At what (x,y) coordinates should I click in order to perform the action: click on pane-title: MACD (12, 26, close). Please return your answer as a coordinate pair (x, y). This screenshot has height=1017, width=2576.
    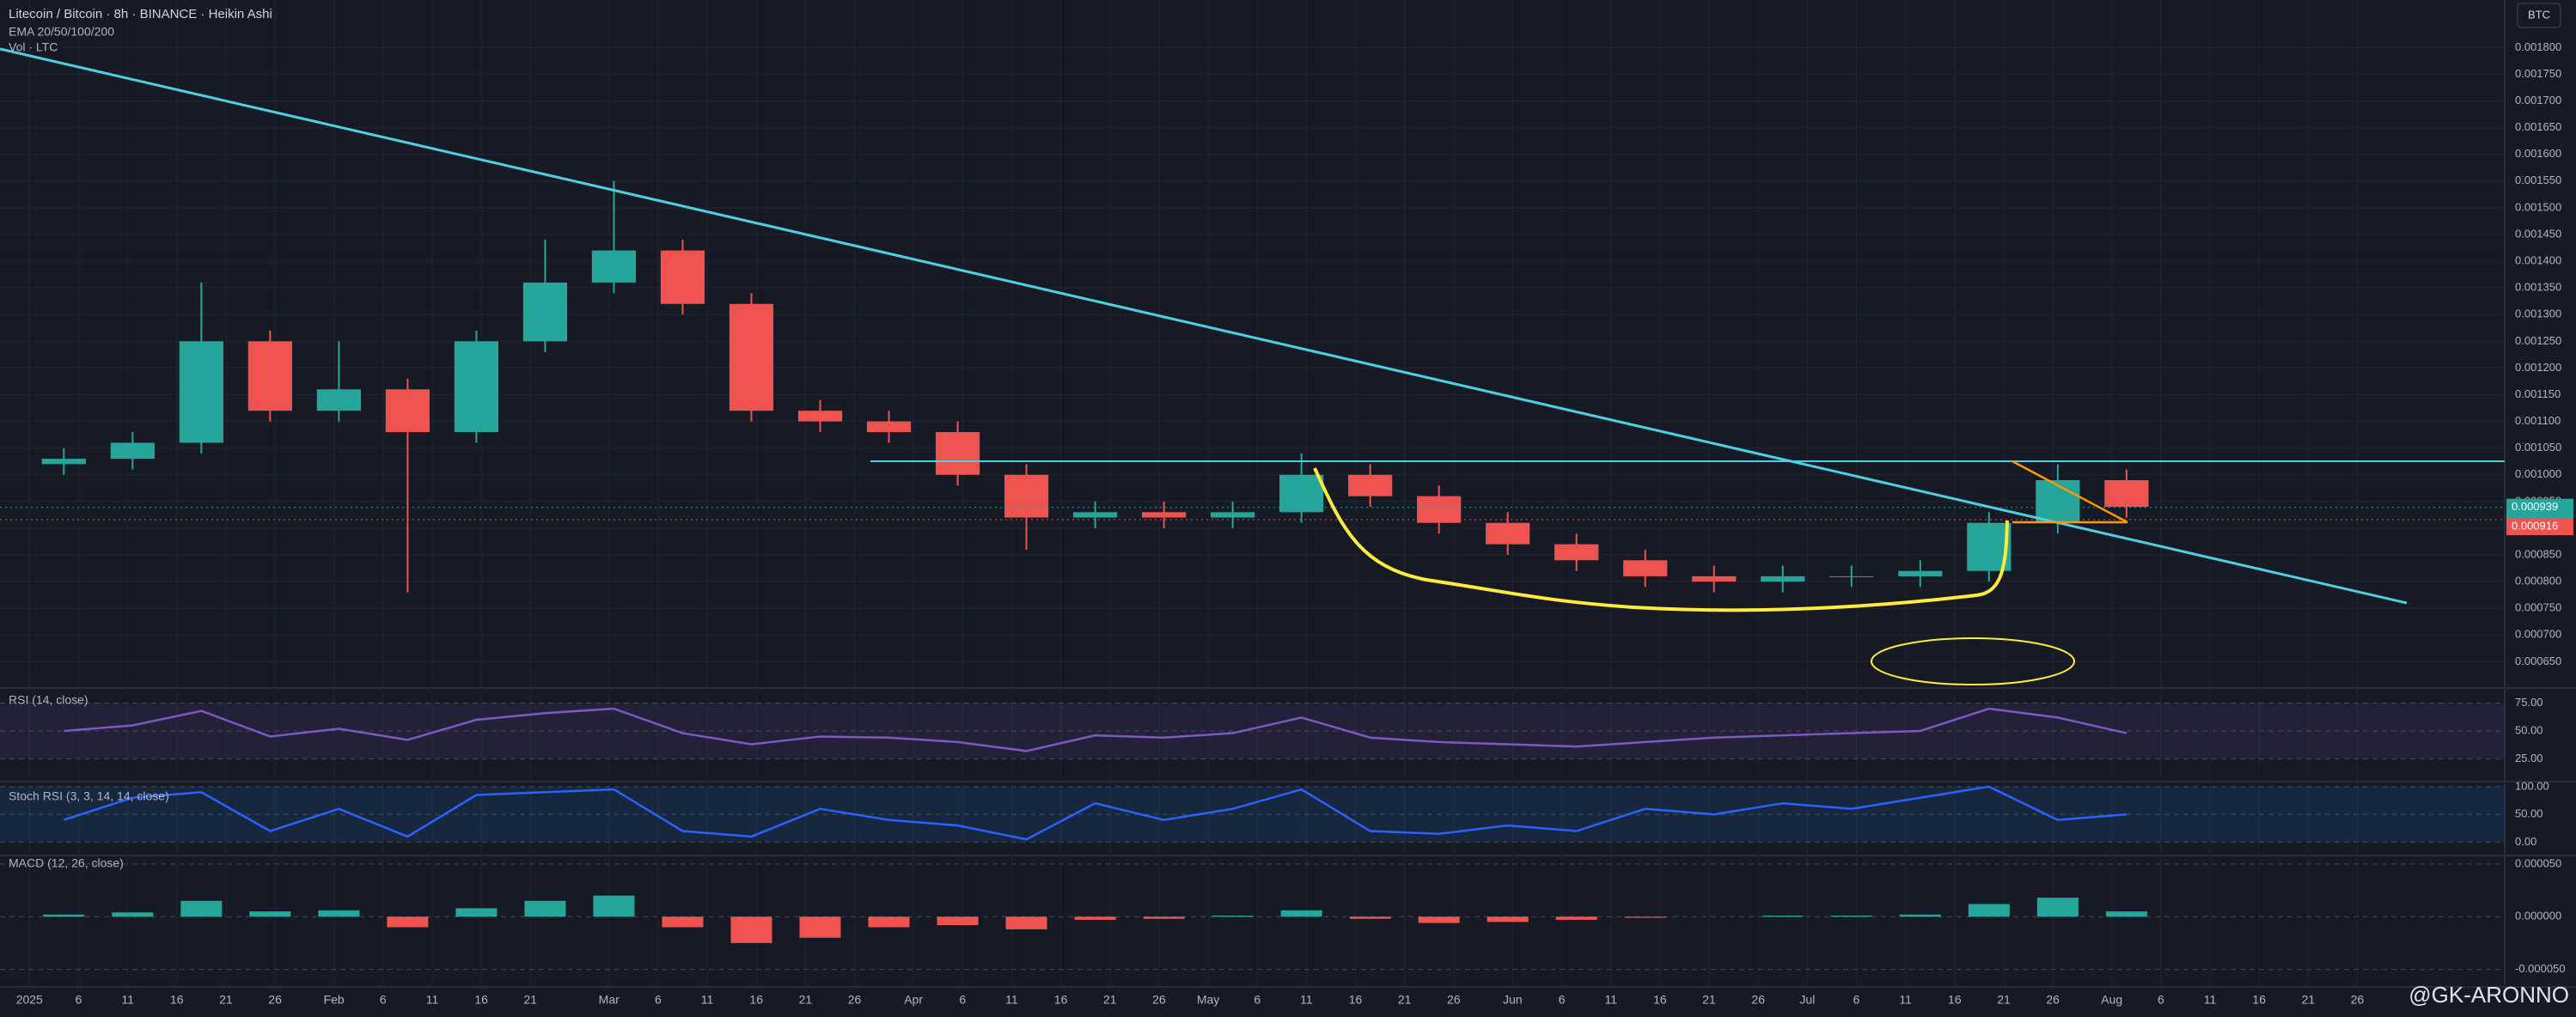
    Looking at the image, I should click on (66, 863).